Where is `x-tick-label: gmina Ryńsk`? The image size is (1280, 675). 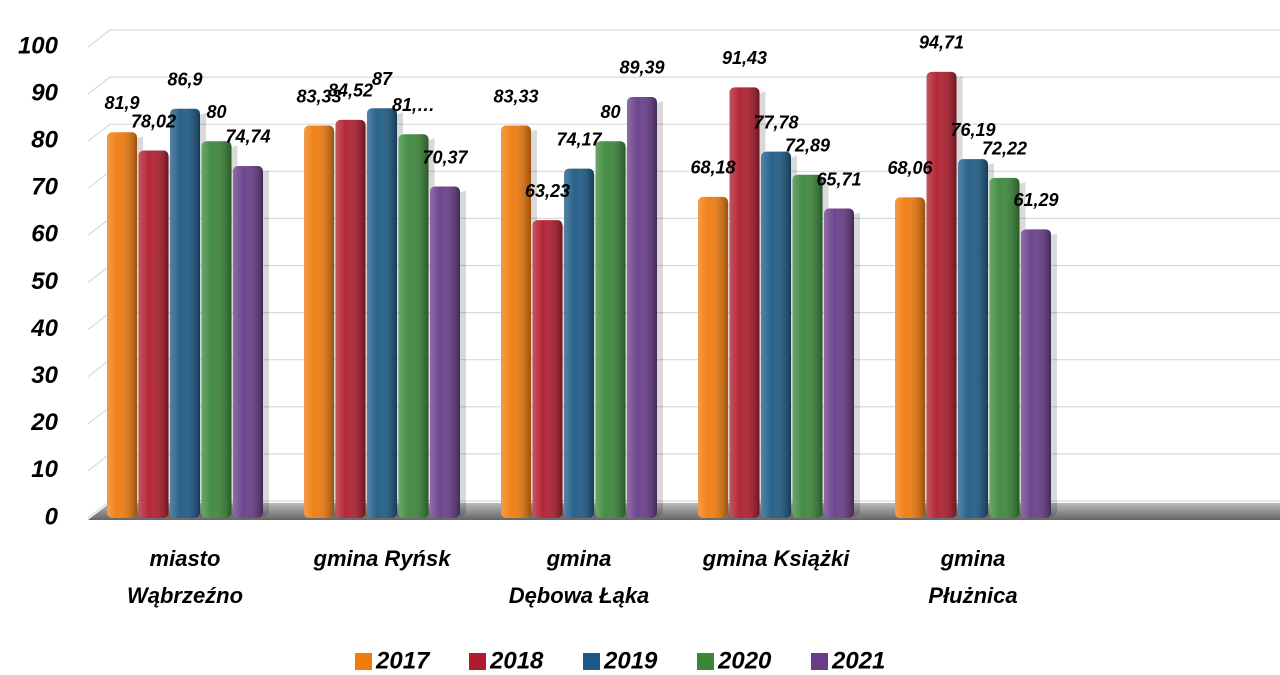
x-tick-label: gmina Ryńsk is located at coordinates (383, 558).